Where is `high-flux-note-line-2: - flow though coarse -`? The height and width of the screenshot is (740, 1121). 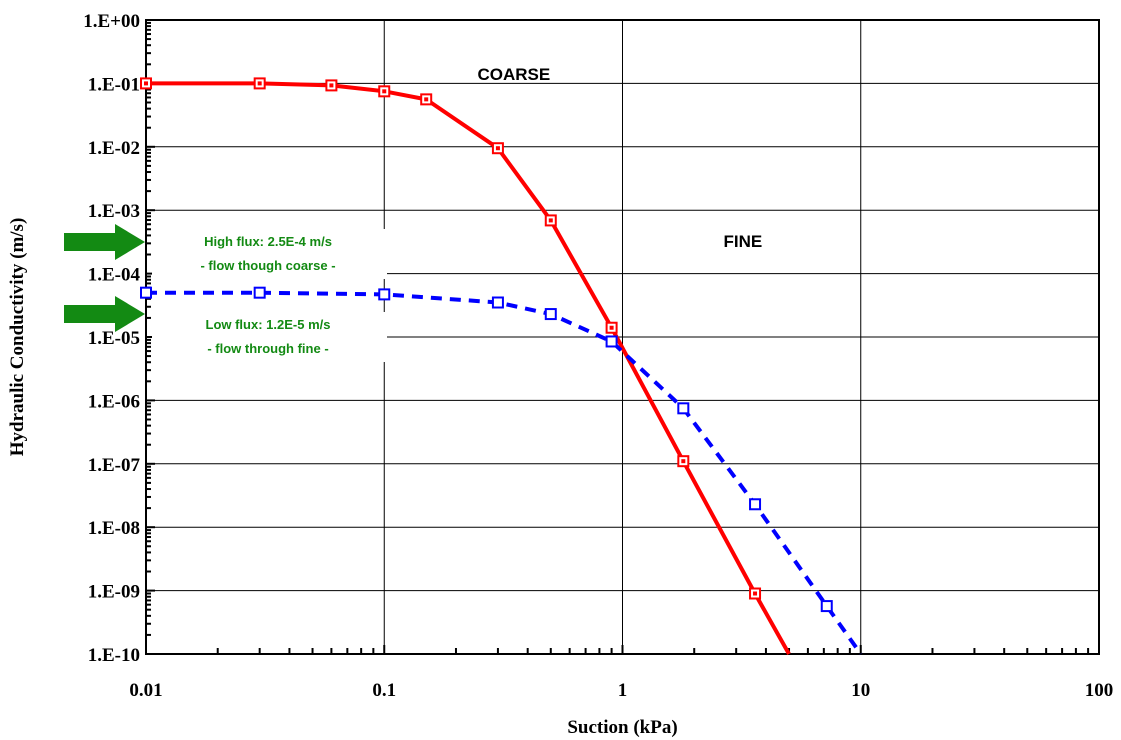 high-flux-note-line-2: - flow though coarse - is located at coordinates (267, 265).